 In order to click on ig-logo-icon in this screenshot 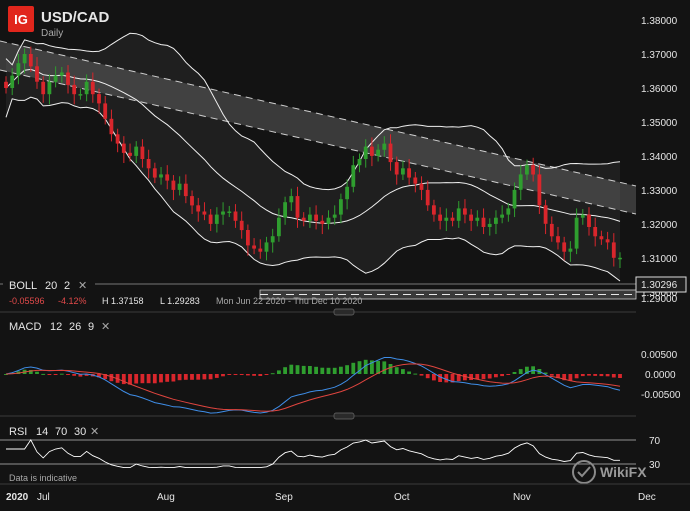, I will do `click(21, 19)`.